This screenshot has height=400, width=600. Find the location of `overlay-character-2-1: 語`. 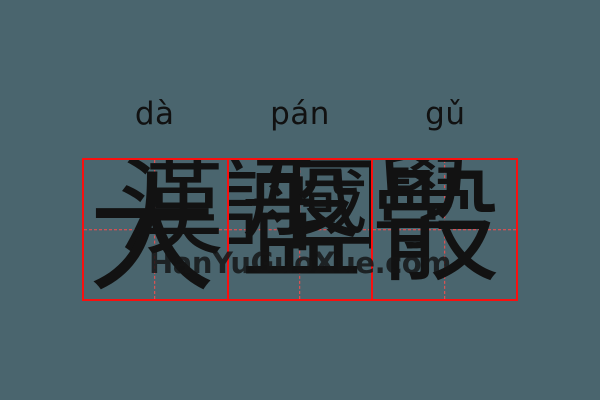

overlay-character-2-1: 語 is located at coordinates (273, 209).